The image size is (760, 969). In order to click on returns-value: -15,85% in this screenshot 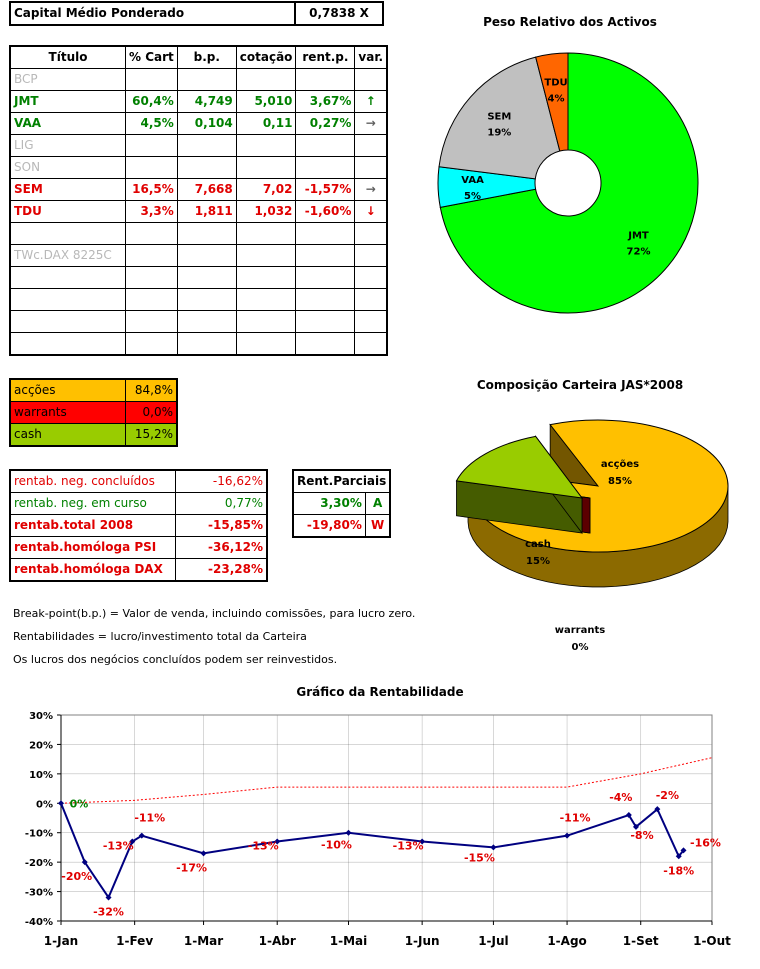, I will do `click(221, 525)`.